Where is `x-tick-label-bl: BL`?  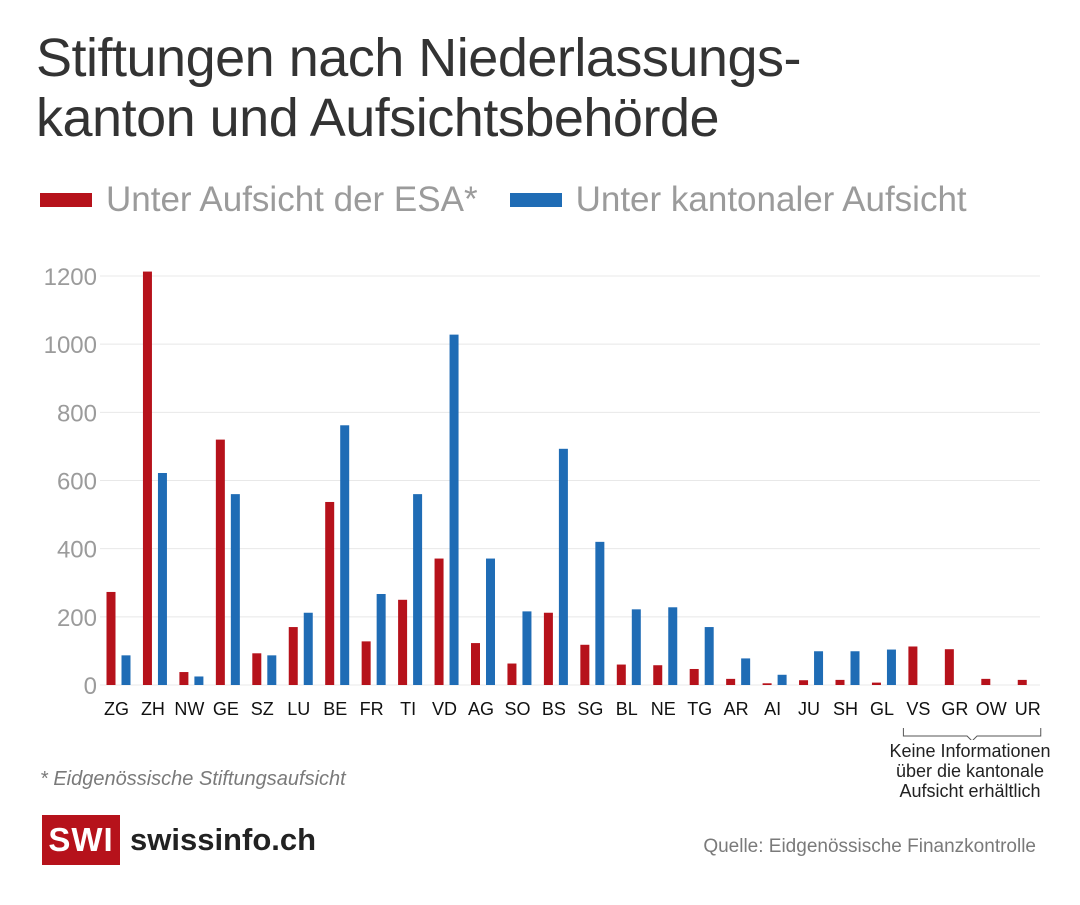
x-tick-label-bl: BL is located at coordinates (627, 709).